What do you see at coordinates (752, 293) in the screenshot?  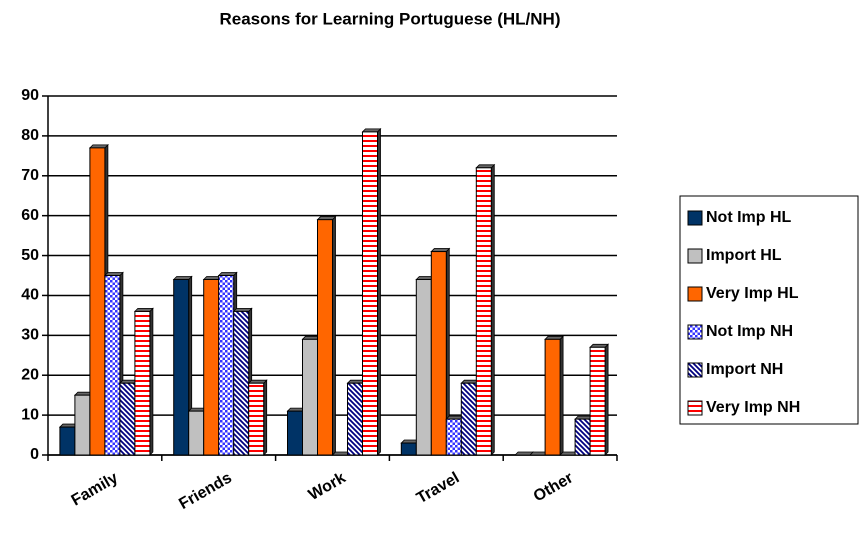 I see `legend-label: Very Imp HL` at bounding box center [752, 293].